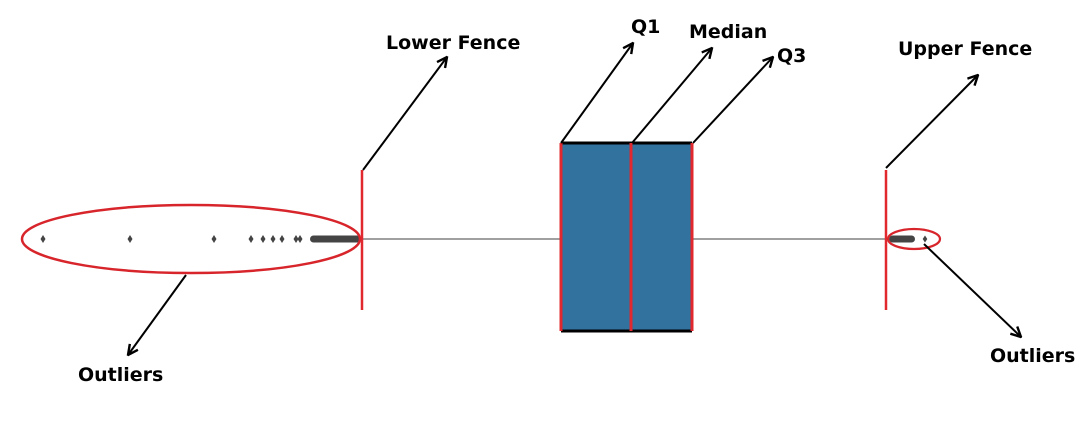 The image size is (1090, 424). What do you see at coordinates (931, 122) in the screenshot?
I see `upper-fence-arrow` at bounding box center [931, 122].